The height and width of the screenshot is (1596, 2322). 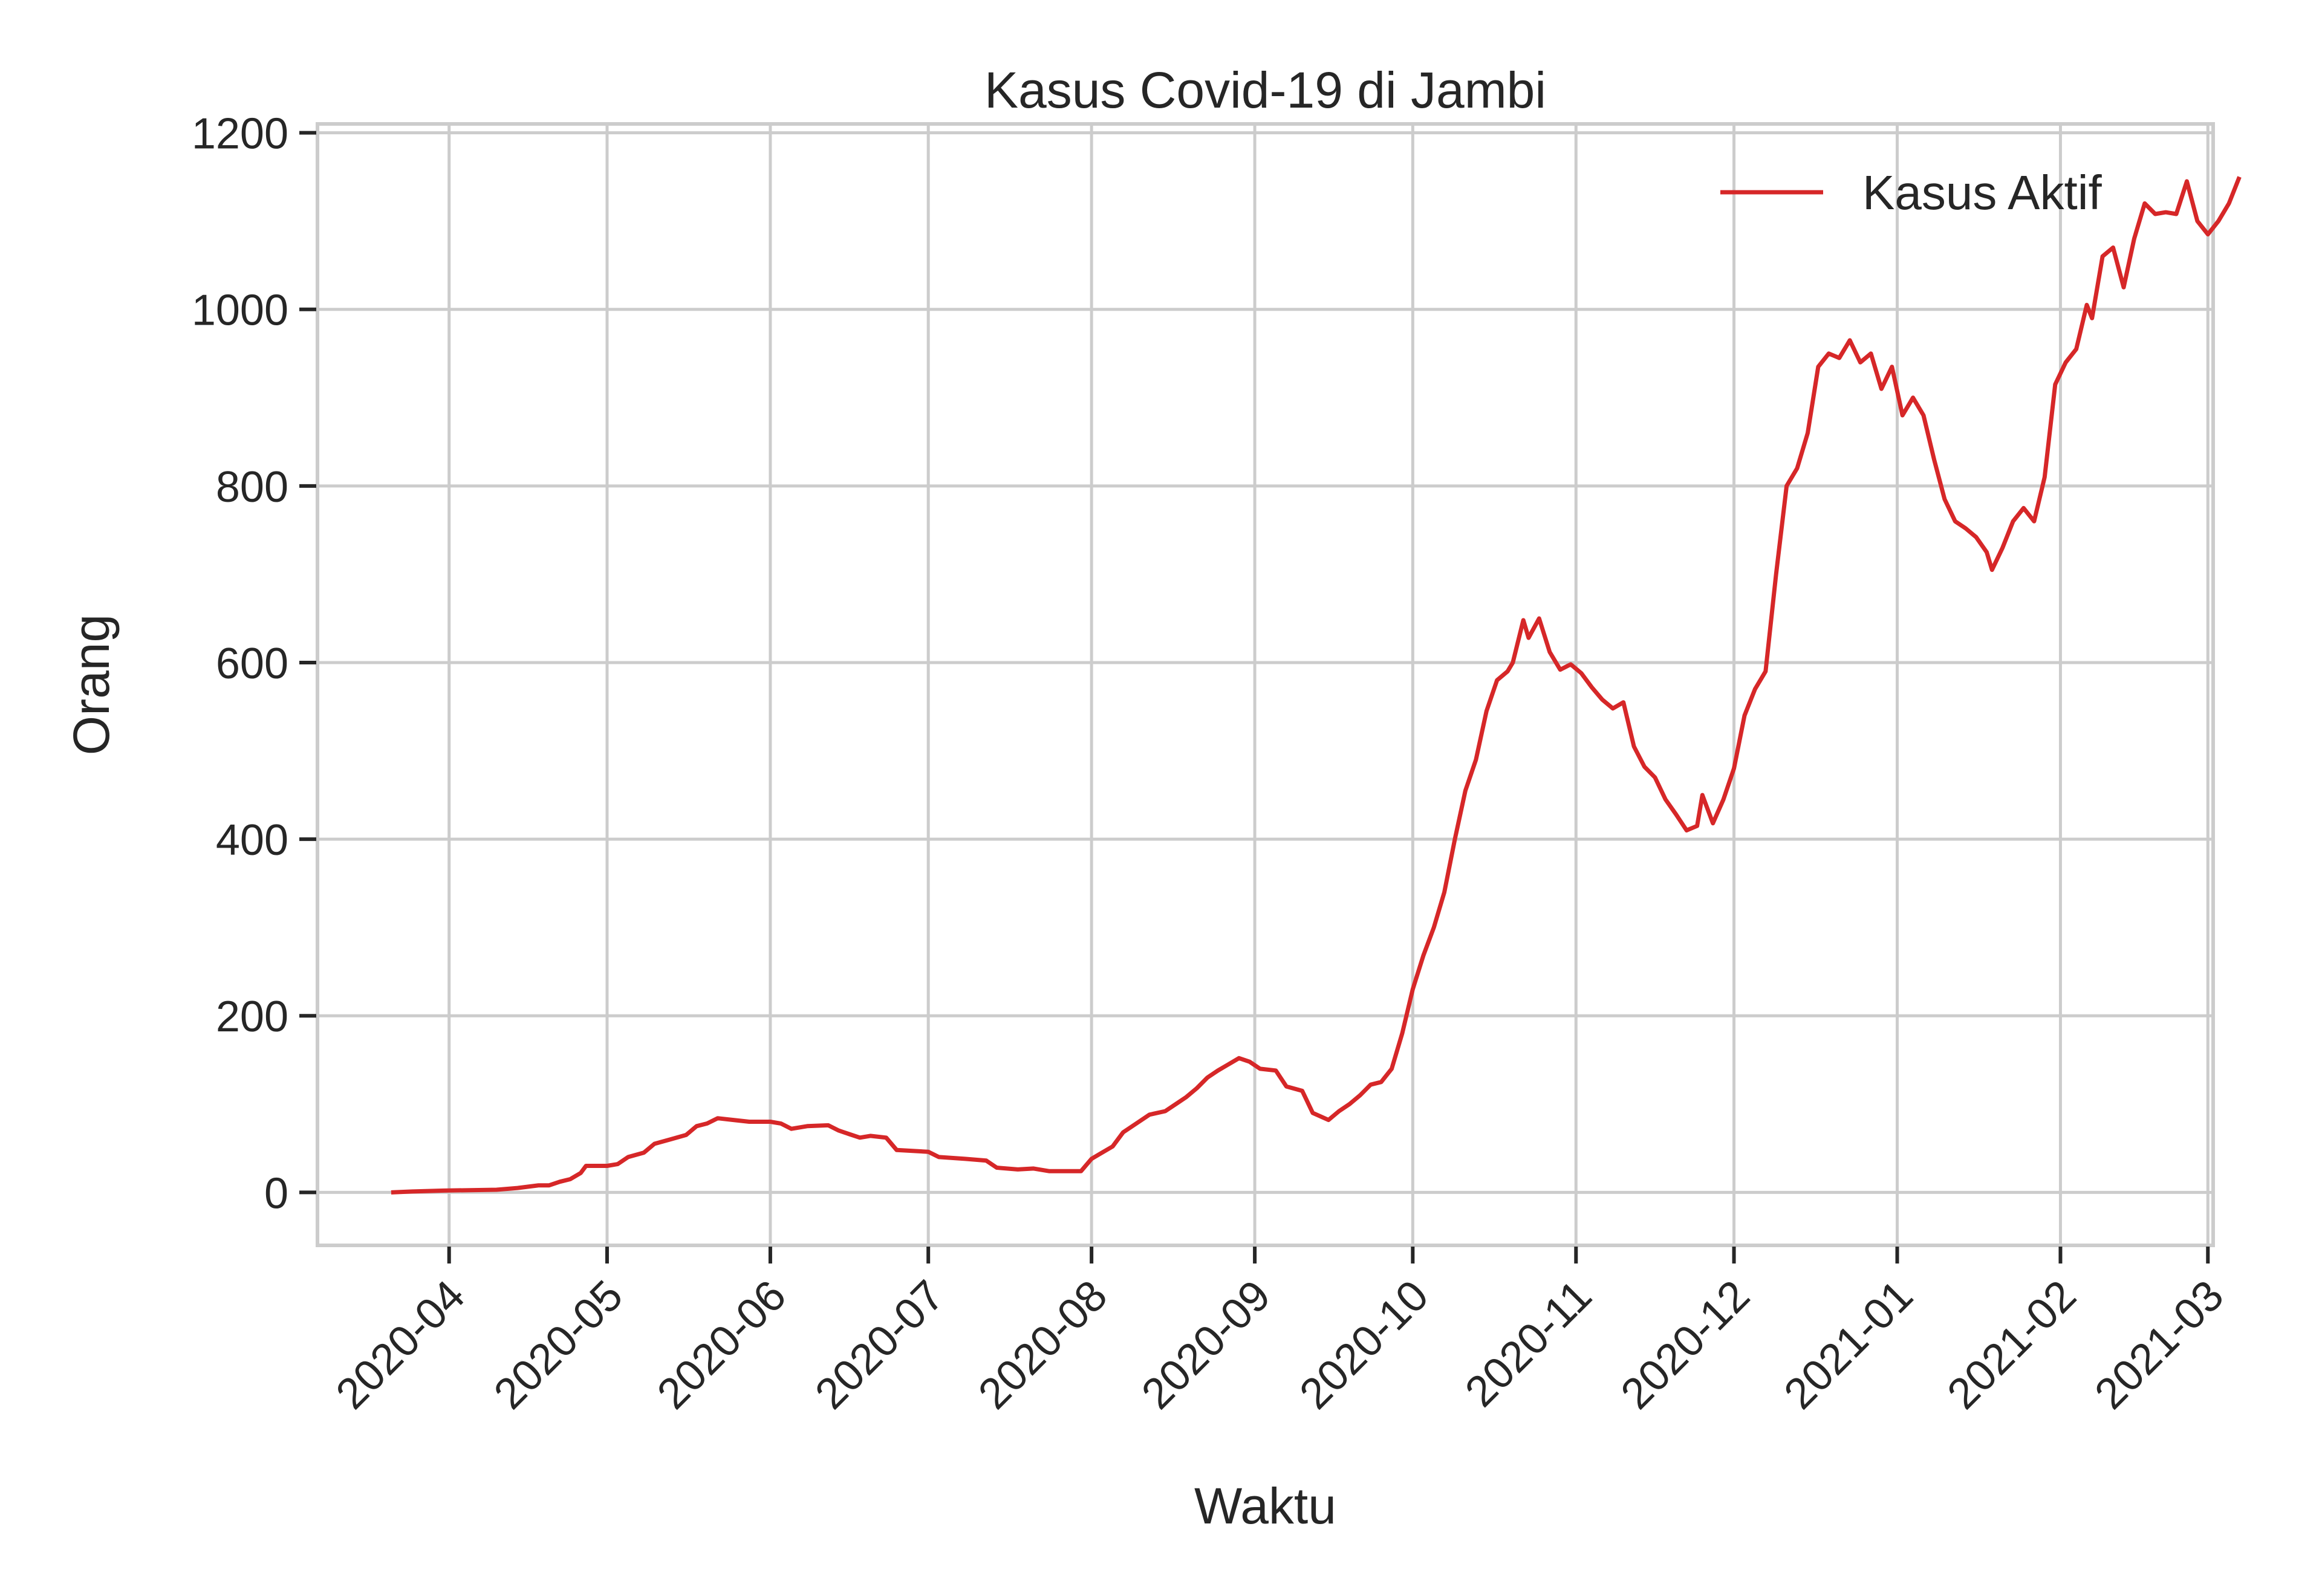 I want to click on legend-label-kasus-aktif: Kasus Aktif, so click(x=1982, y=192).